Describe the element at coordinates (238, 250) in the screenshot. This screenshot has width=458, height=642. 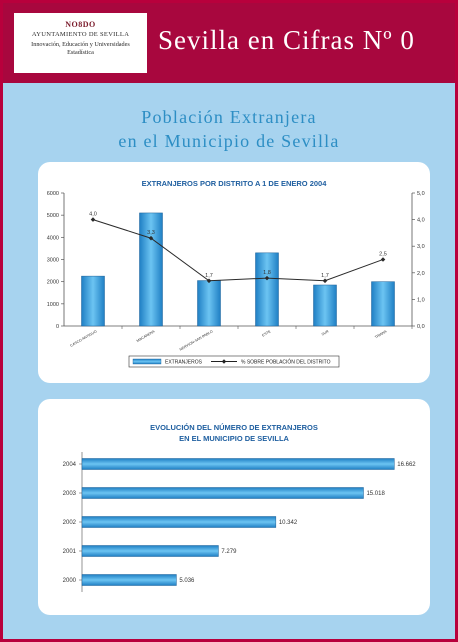
I see `pct-series-line` at that location.